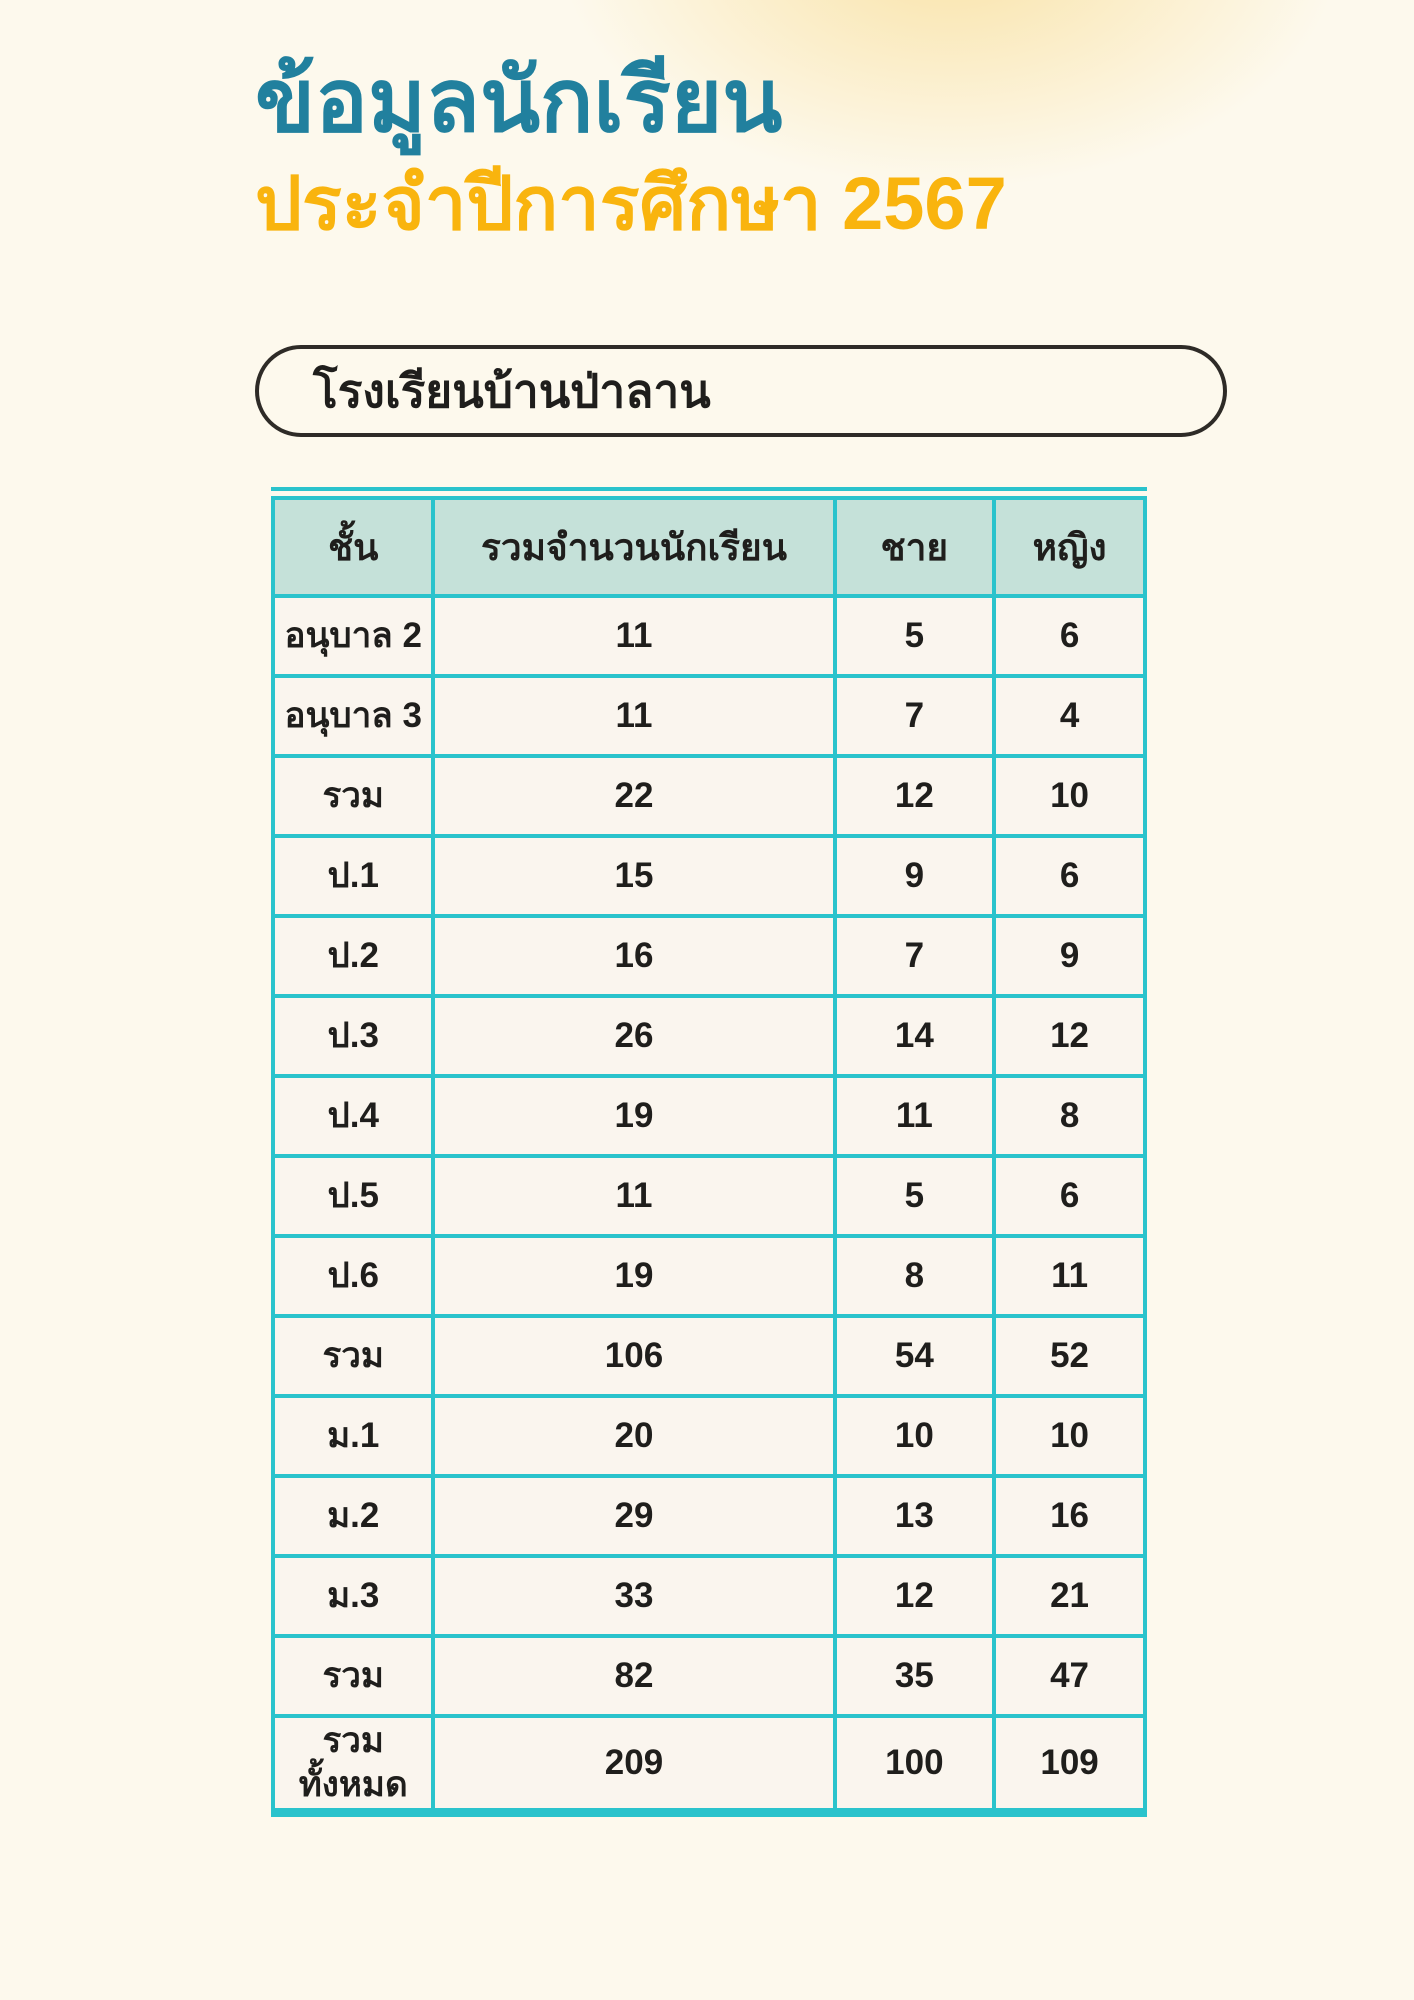 The image size is (1414, 2000). I want to click on table-row: ป.1 15 9 6, so click(708, 876).